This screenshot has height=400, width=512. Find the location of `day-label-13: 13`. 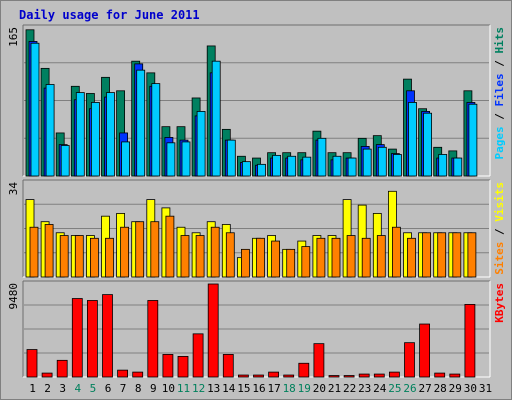

day-label-13: 13 is located at coordinates (213, 388).